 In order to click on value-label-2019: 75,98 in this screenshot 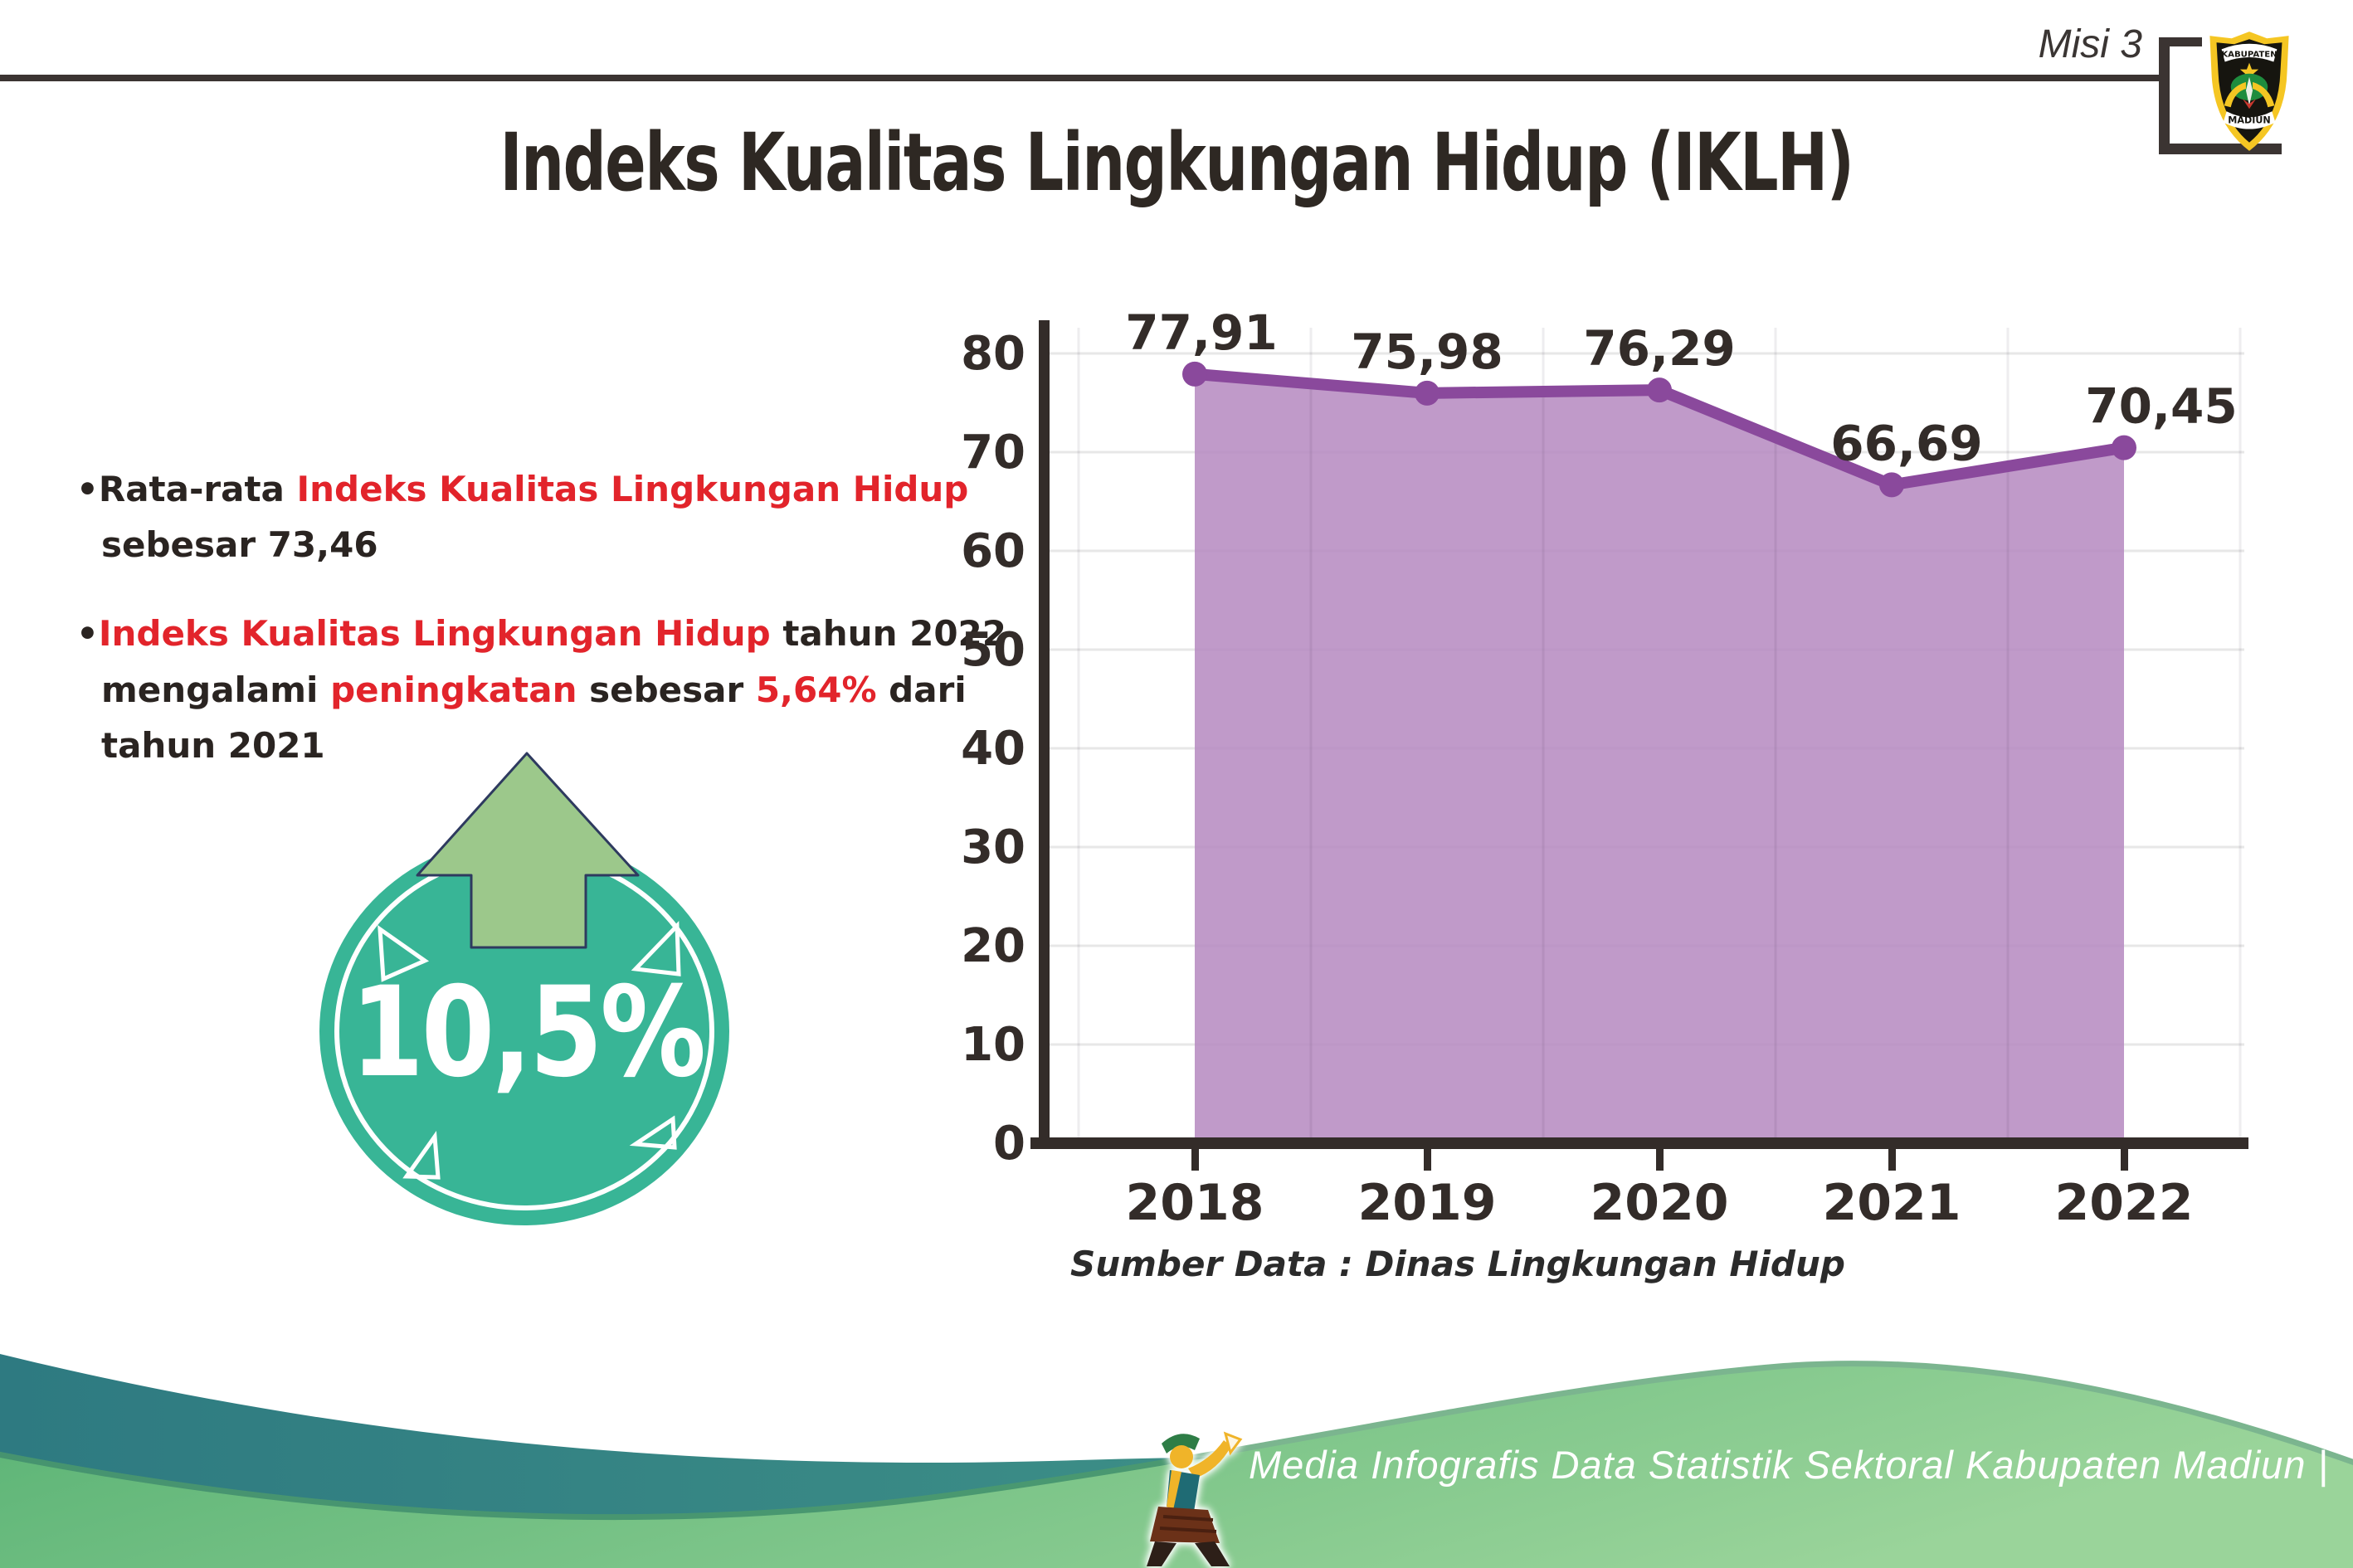, I will do `click(1427, 352)`.